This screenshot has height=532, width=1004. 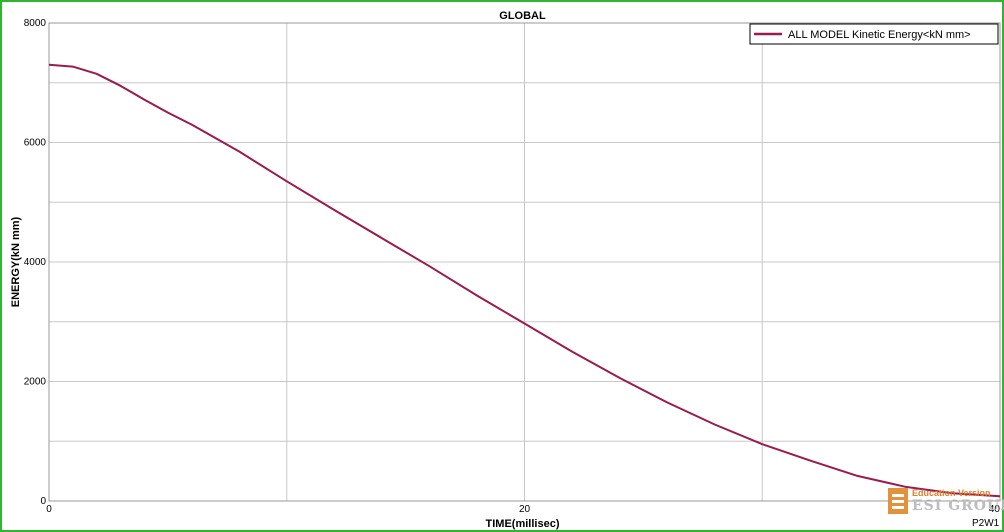 What do you see at coordinates (898, 501) in the screenshot?
I see `esi-logo-icon` at bounding box center [898, 501].